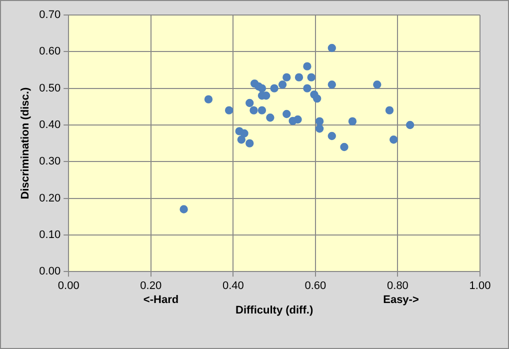  Describe the element at coordinates (50, 234) in the screenshot. I see `y-tick-label: 0.10` at that location.